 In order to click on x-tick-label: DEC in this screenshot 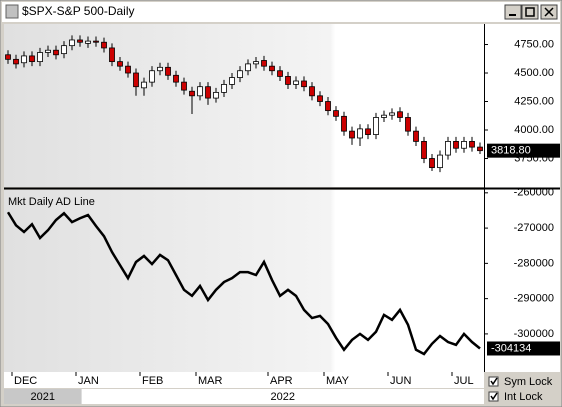, I will do `click(25, 381)`.